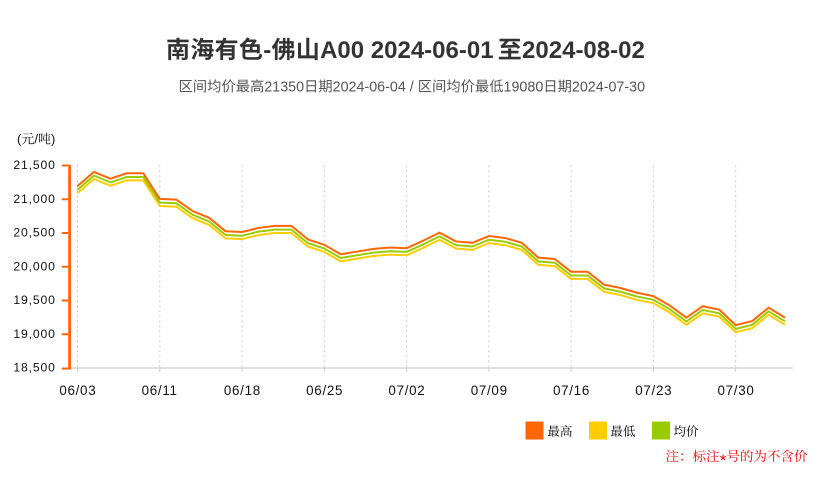 The height and width of the screenshot is (479, 821). I want to click on svg-text: A00 2024-06-01, so click(406, 50).